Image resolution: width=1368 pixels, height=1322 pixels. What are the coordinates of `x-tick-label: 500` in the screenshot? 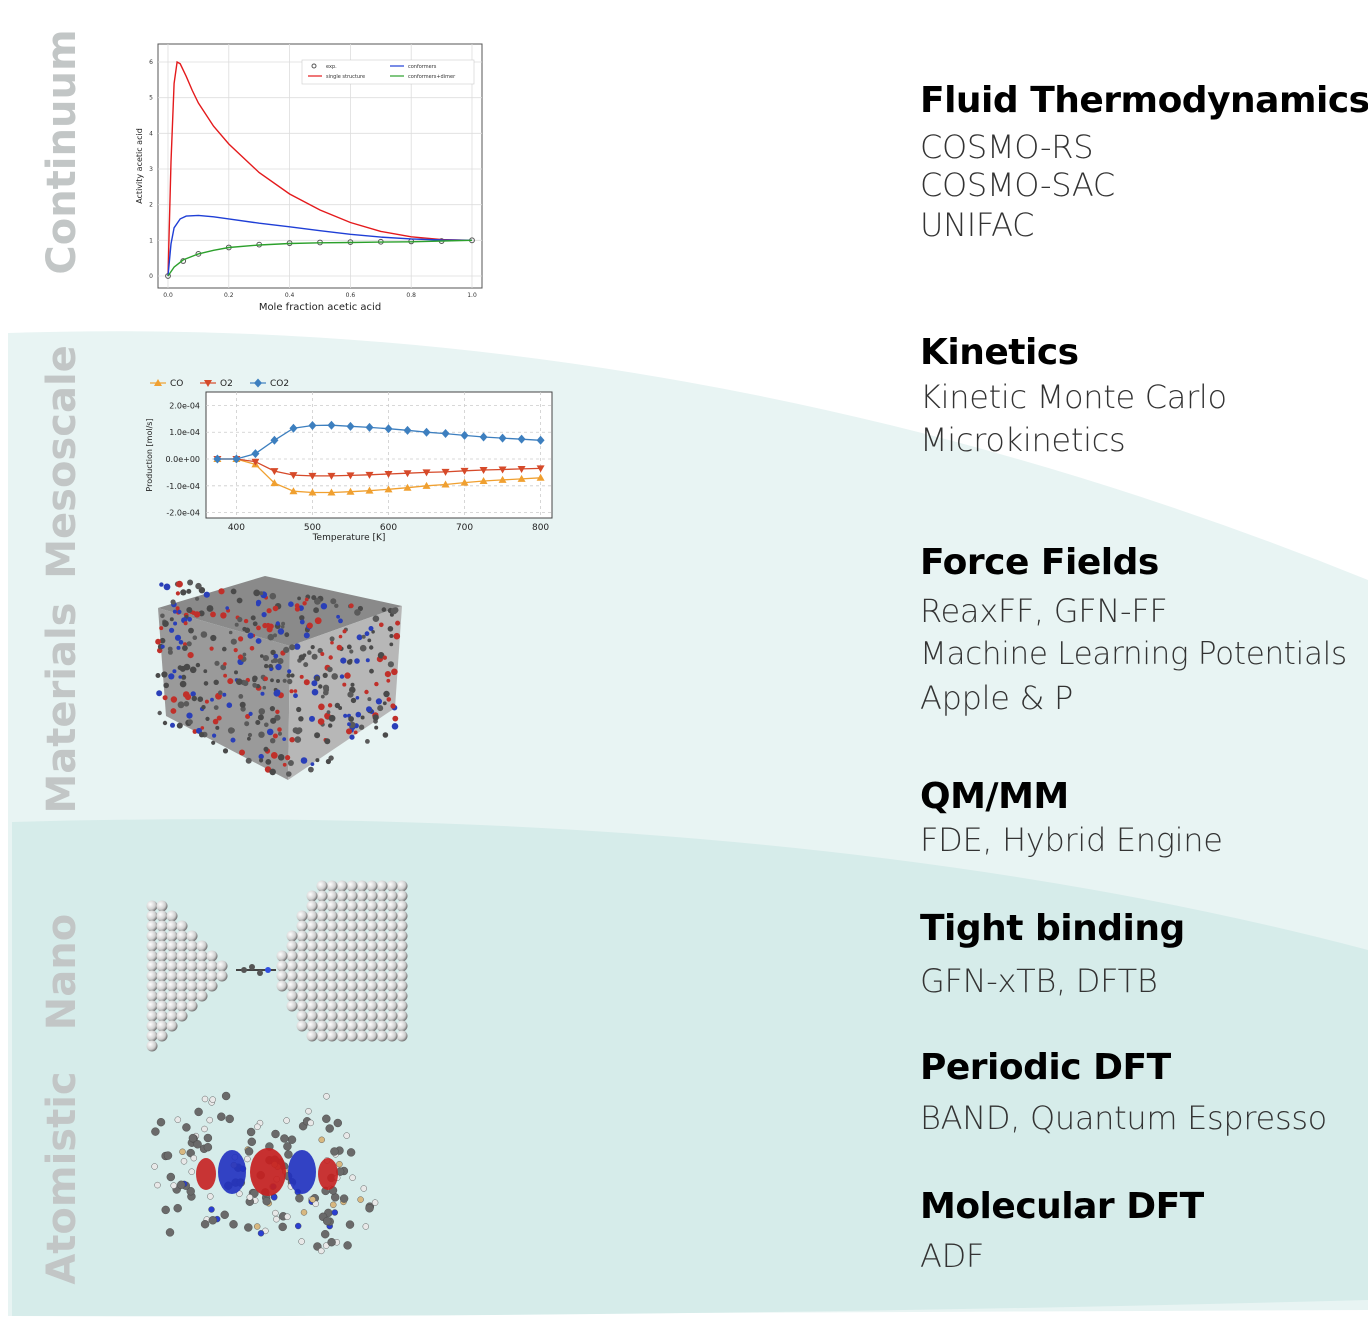 It's located at (312, 528).